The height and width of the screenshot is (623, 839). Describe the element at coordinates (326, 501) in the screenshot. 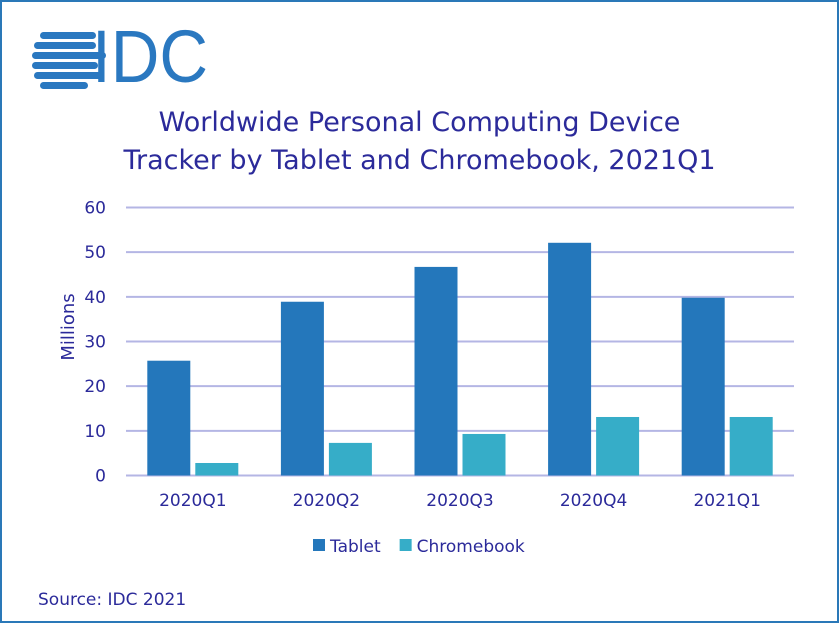

I see `x-tick-label: 2020Q2` at that location.